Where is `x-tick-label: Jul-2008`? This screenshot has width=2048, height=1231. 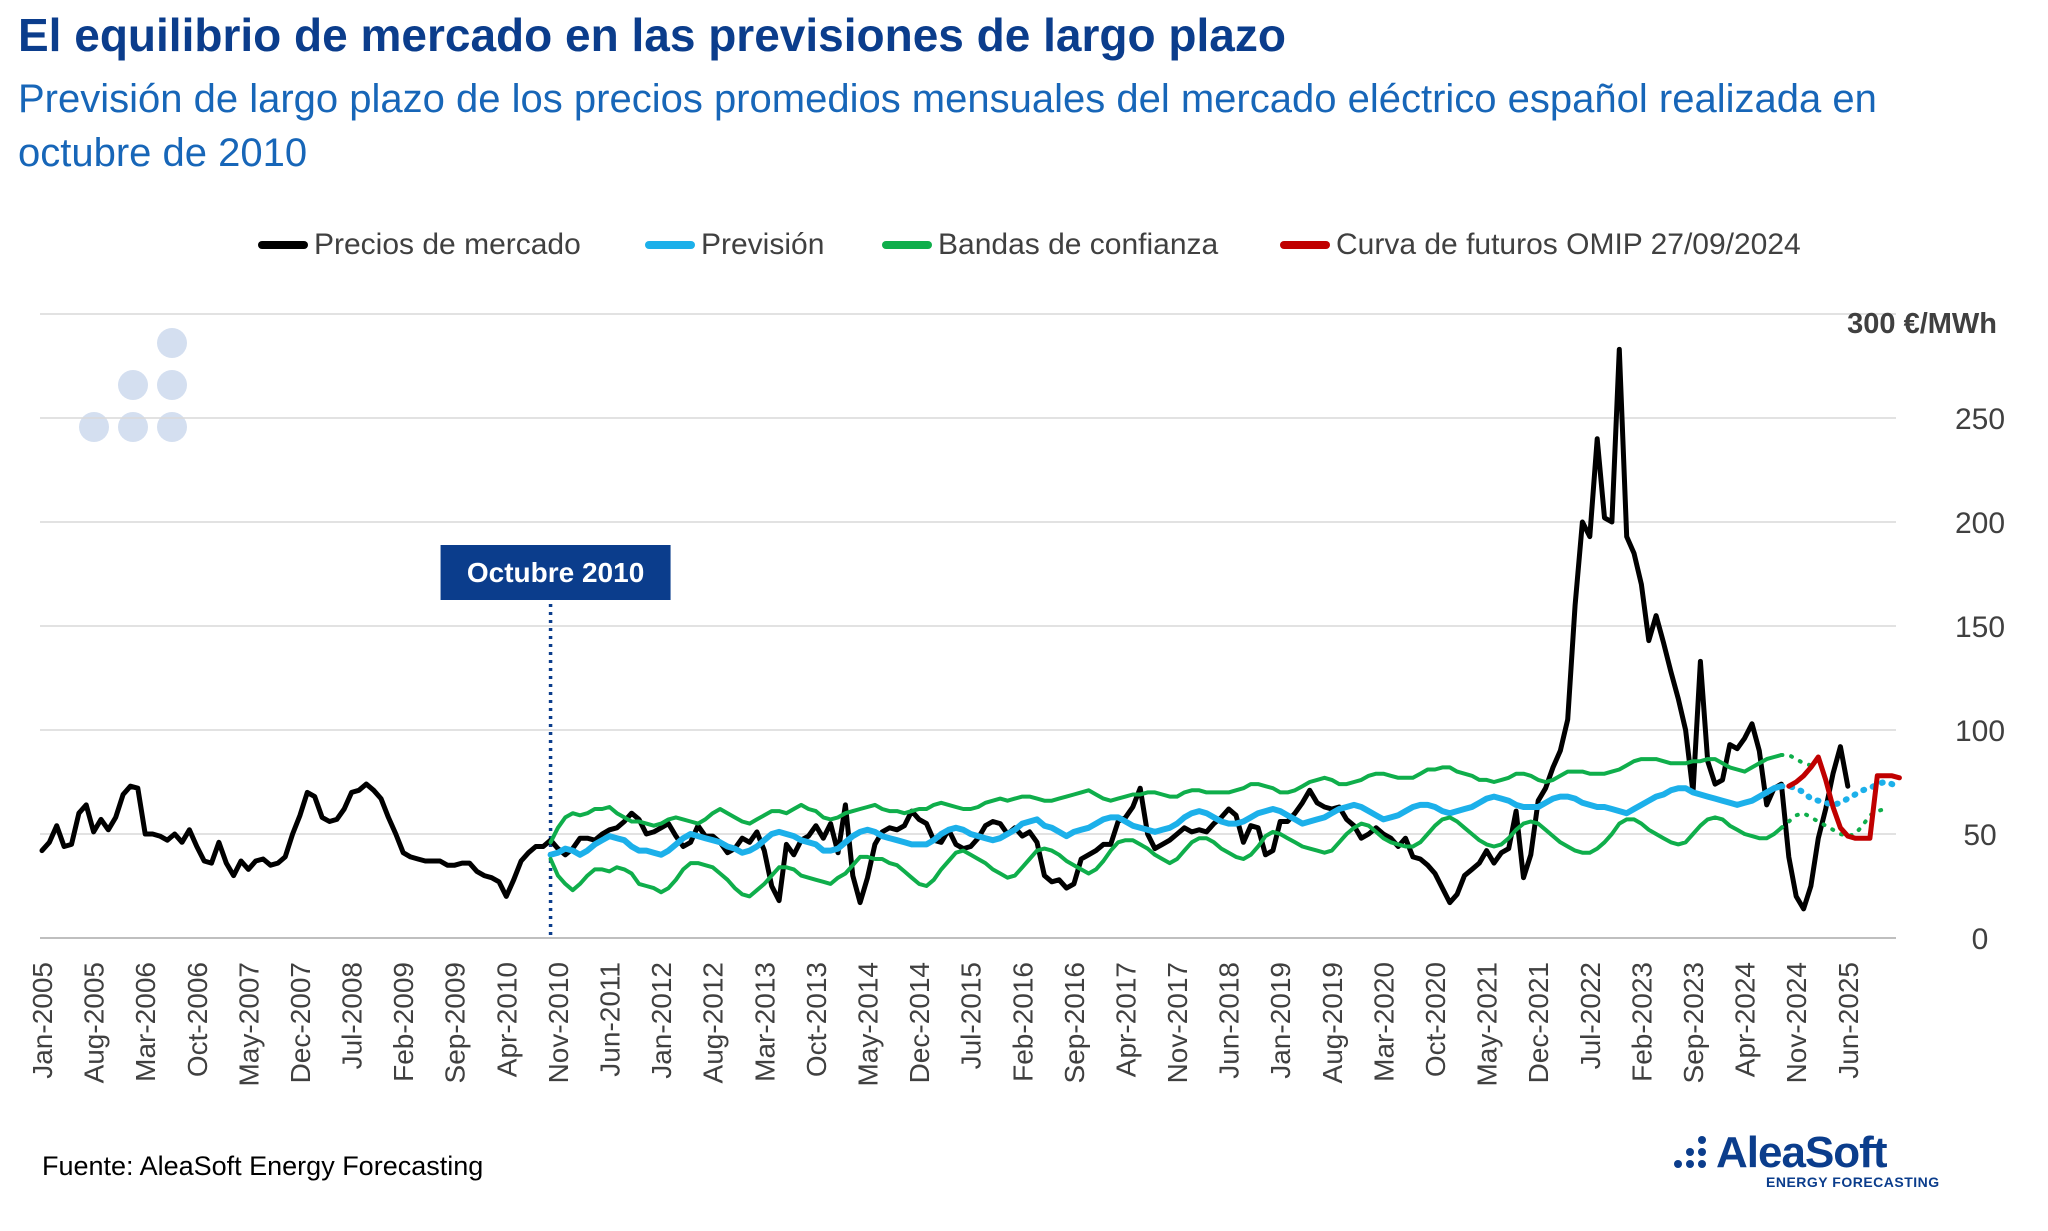 x-tick-label: Jul-2008 is located at coordinates (352, 1015).